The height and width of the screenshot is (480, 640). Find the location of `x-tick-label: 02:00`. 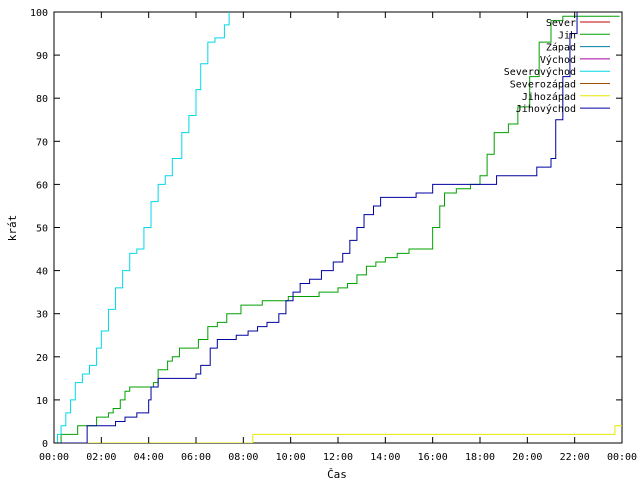

x-tick-label: 02:00 is located at coordinates (101, 457).